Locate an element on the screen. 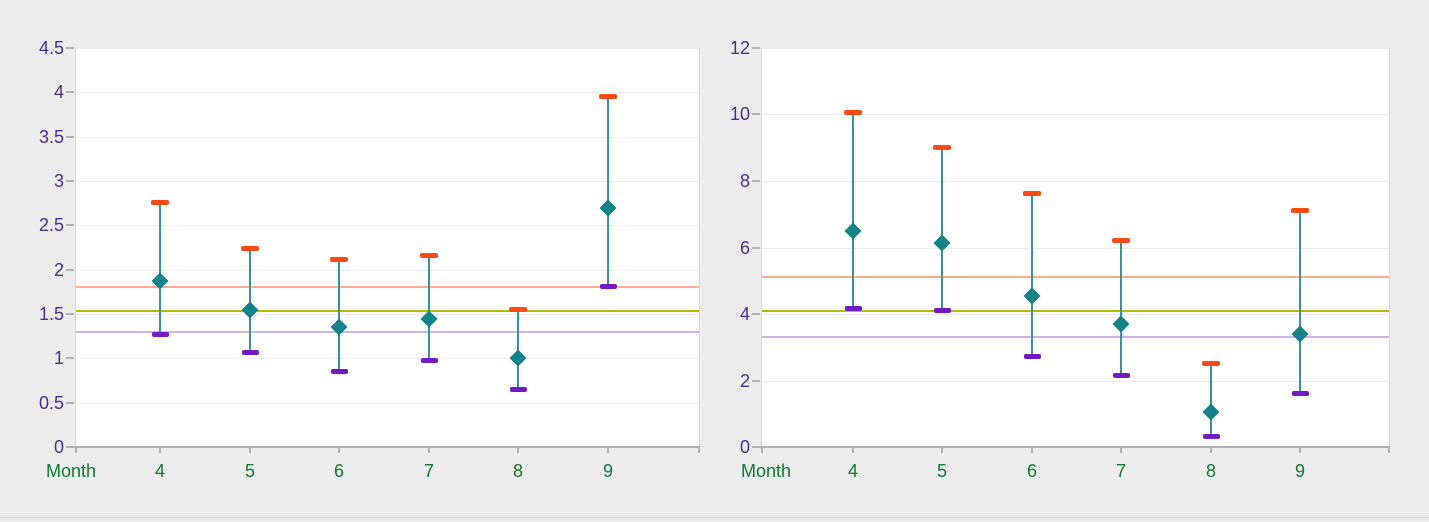  y-tick-label: 1.5 is located at coordinates (51, 314).